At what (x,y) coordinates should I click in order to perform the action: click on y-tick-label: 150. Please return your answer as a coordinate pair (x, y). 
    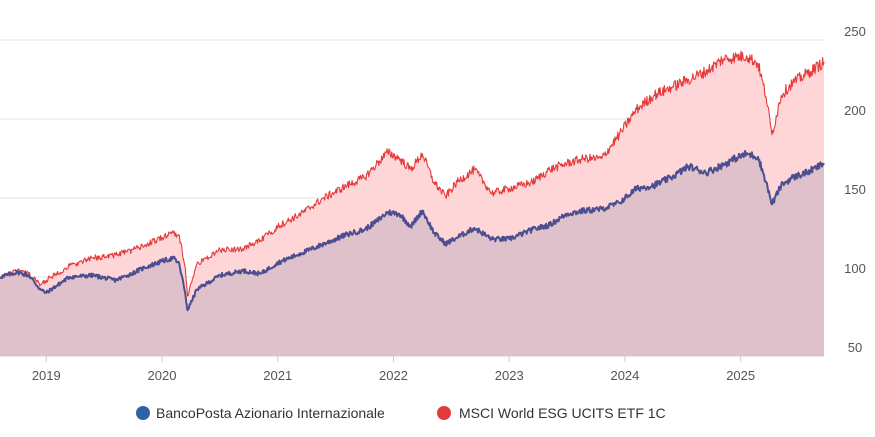
    Looking at the image, I should click on (855, 189).